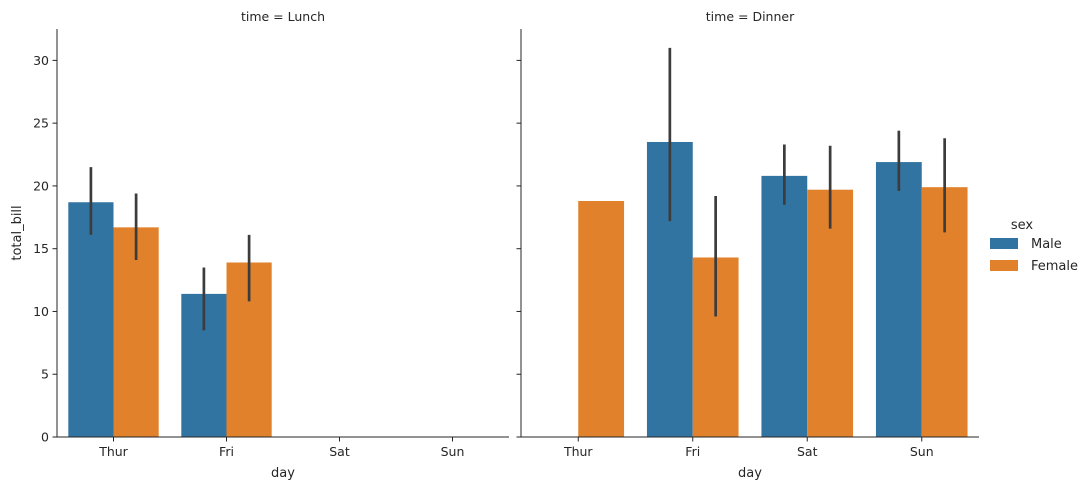 The height and width of the screenshot is (490, 1092). I want to click on y-tick-label-15: 15, so click(41, 248).